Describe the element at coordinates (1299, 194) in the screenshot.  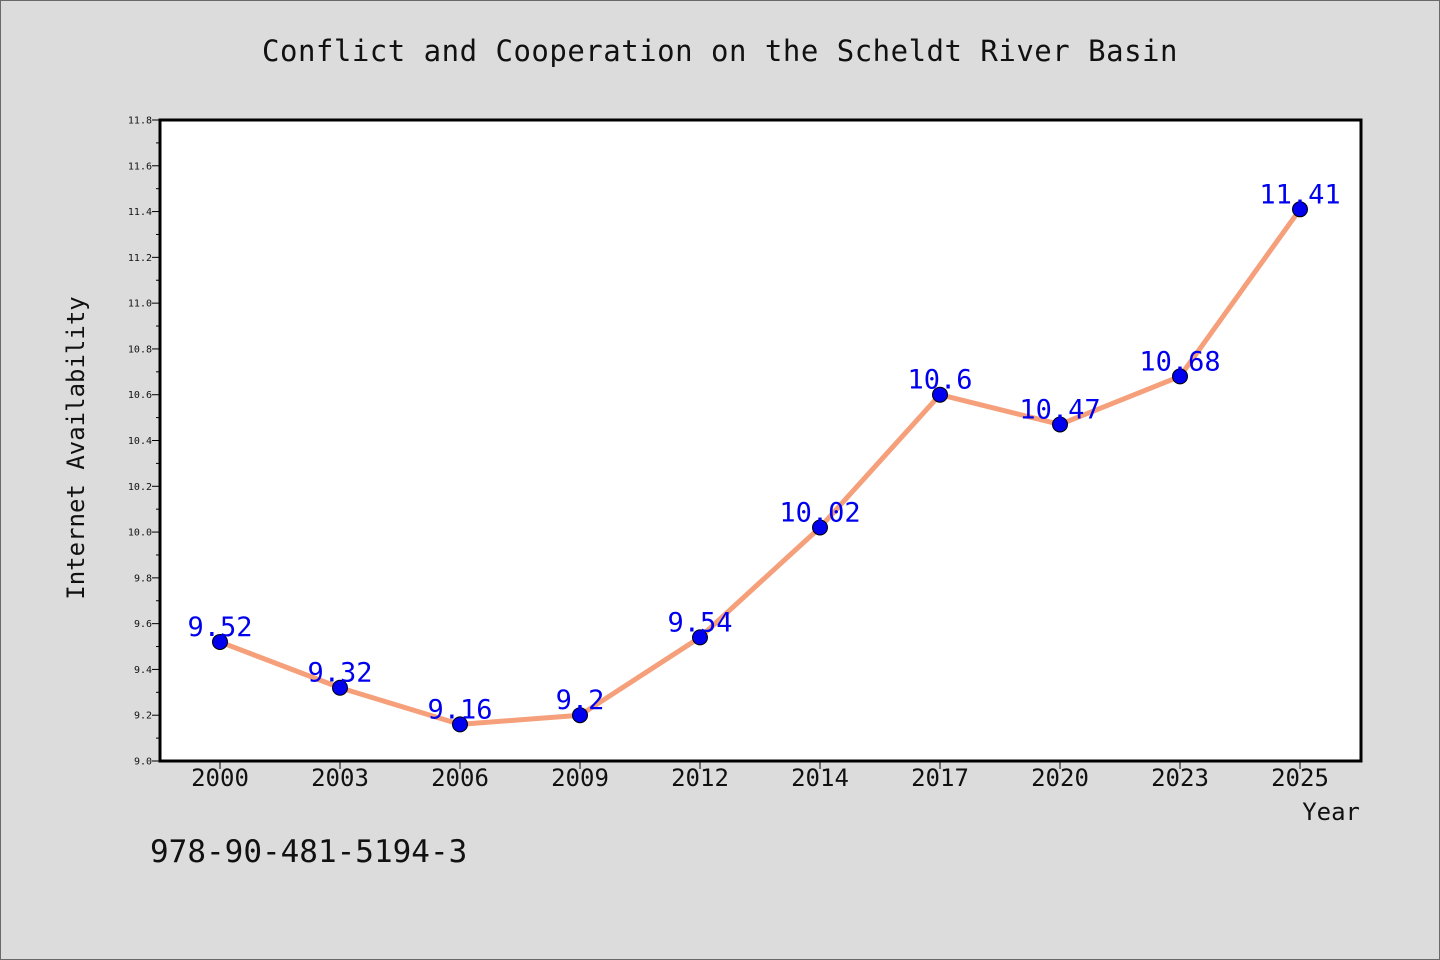
I see `data-label: 11.41` at that location.